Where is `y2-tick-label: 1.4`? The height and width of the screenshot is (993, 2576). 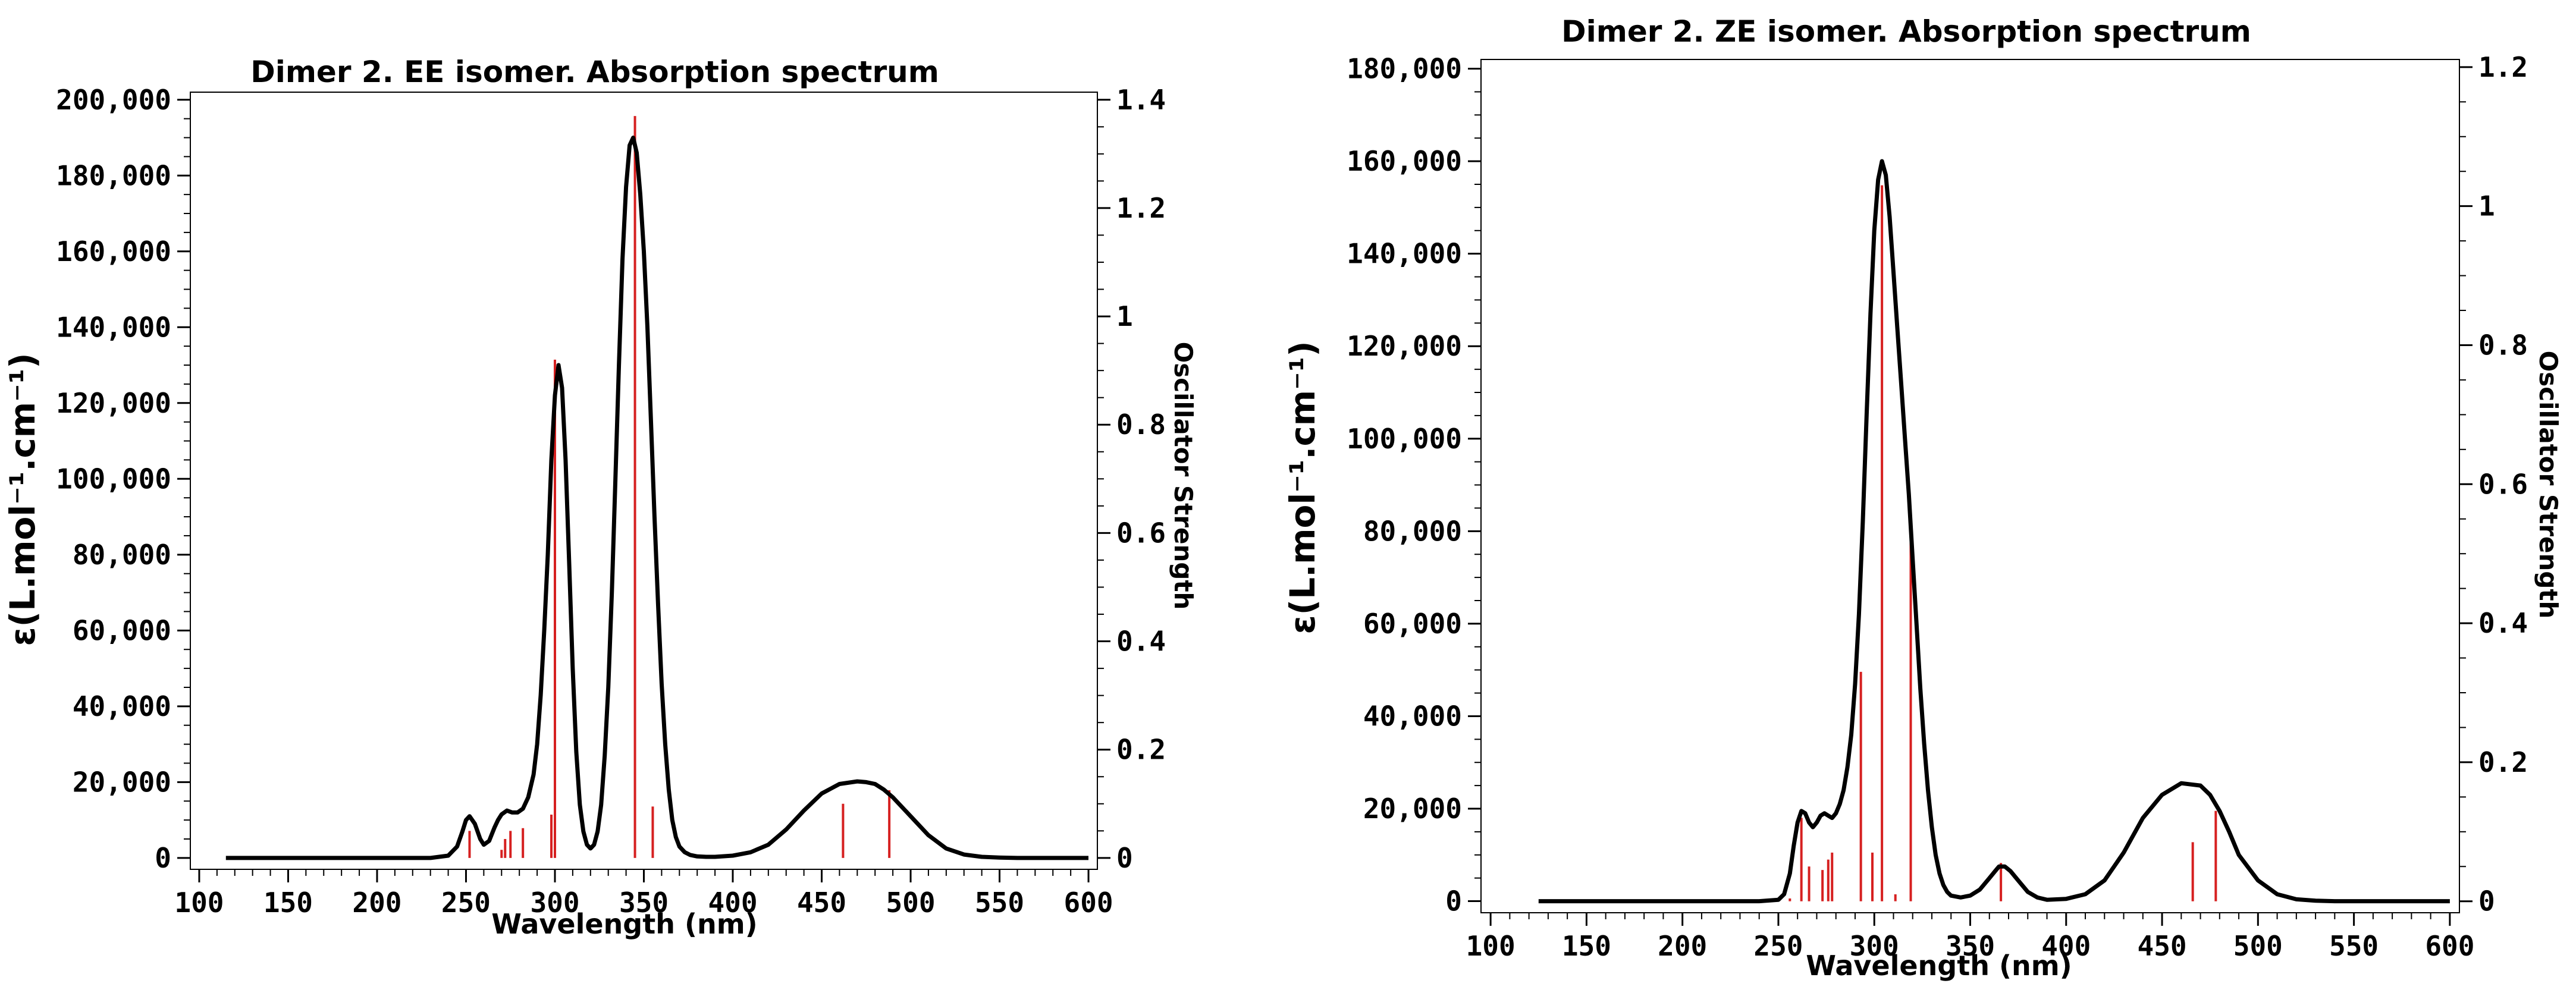
y2-tick-label: 1.4 is located at coordinates (1141, 100).